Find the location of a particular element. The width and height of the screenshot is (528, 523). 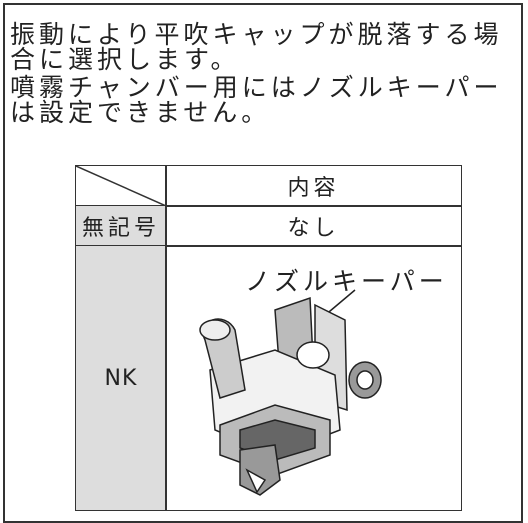

text-line: 噴霧チャンバー用にはノズルキーパー is located at coordinates (256, 87).